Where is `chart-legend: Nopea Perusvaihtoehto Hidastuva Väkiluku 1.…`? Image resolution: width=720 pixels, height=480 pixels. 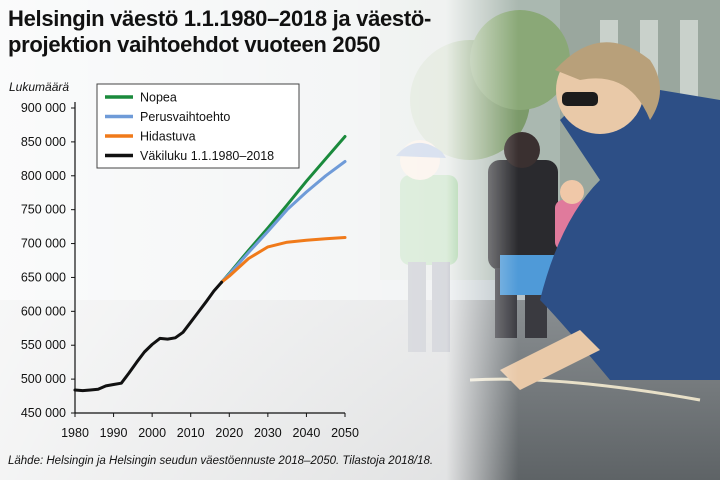
chart-legend: Nopea Perusvaihtoehto Hidastuva Väkiluku 1.… is located at coordinates (198, 126).